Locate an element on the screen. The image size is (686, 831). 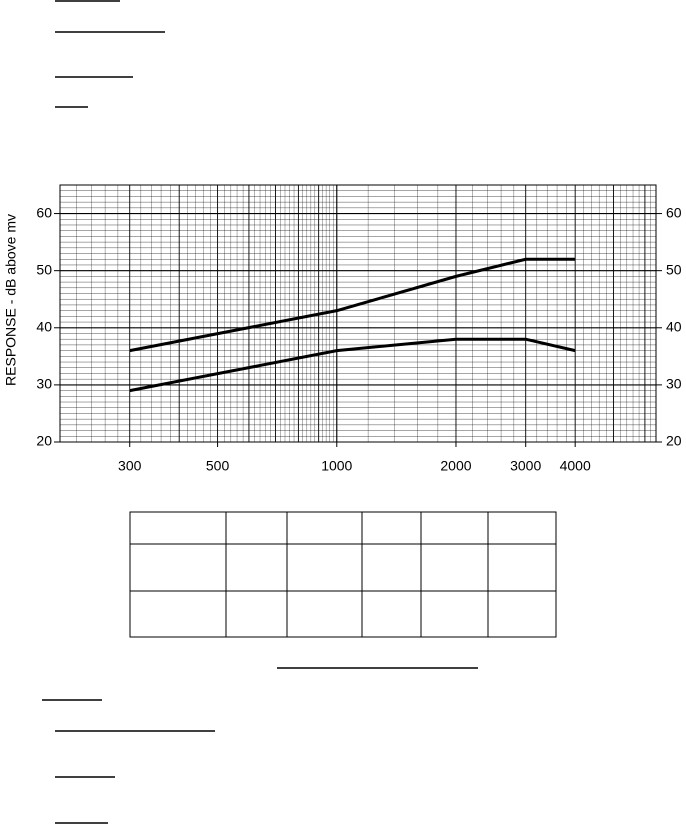
y-tick-label: 40 is located at coordinates (44, 326).